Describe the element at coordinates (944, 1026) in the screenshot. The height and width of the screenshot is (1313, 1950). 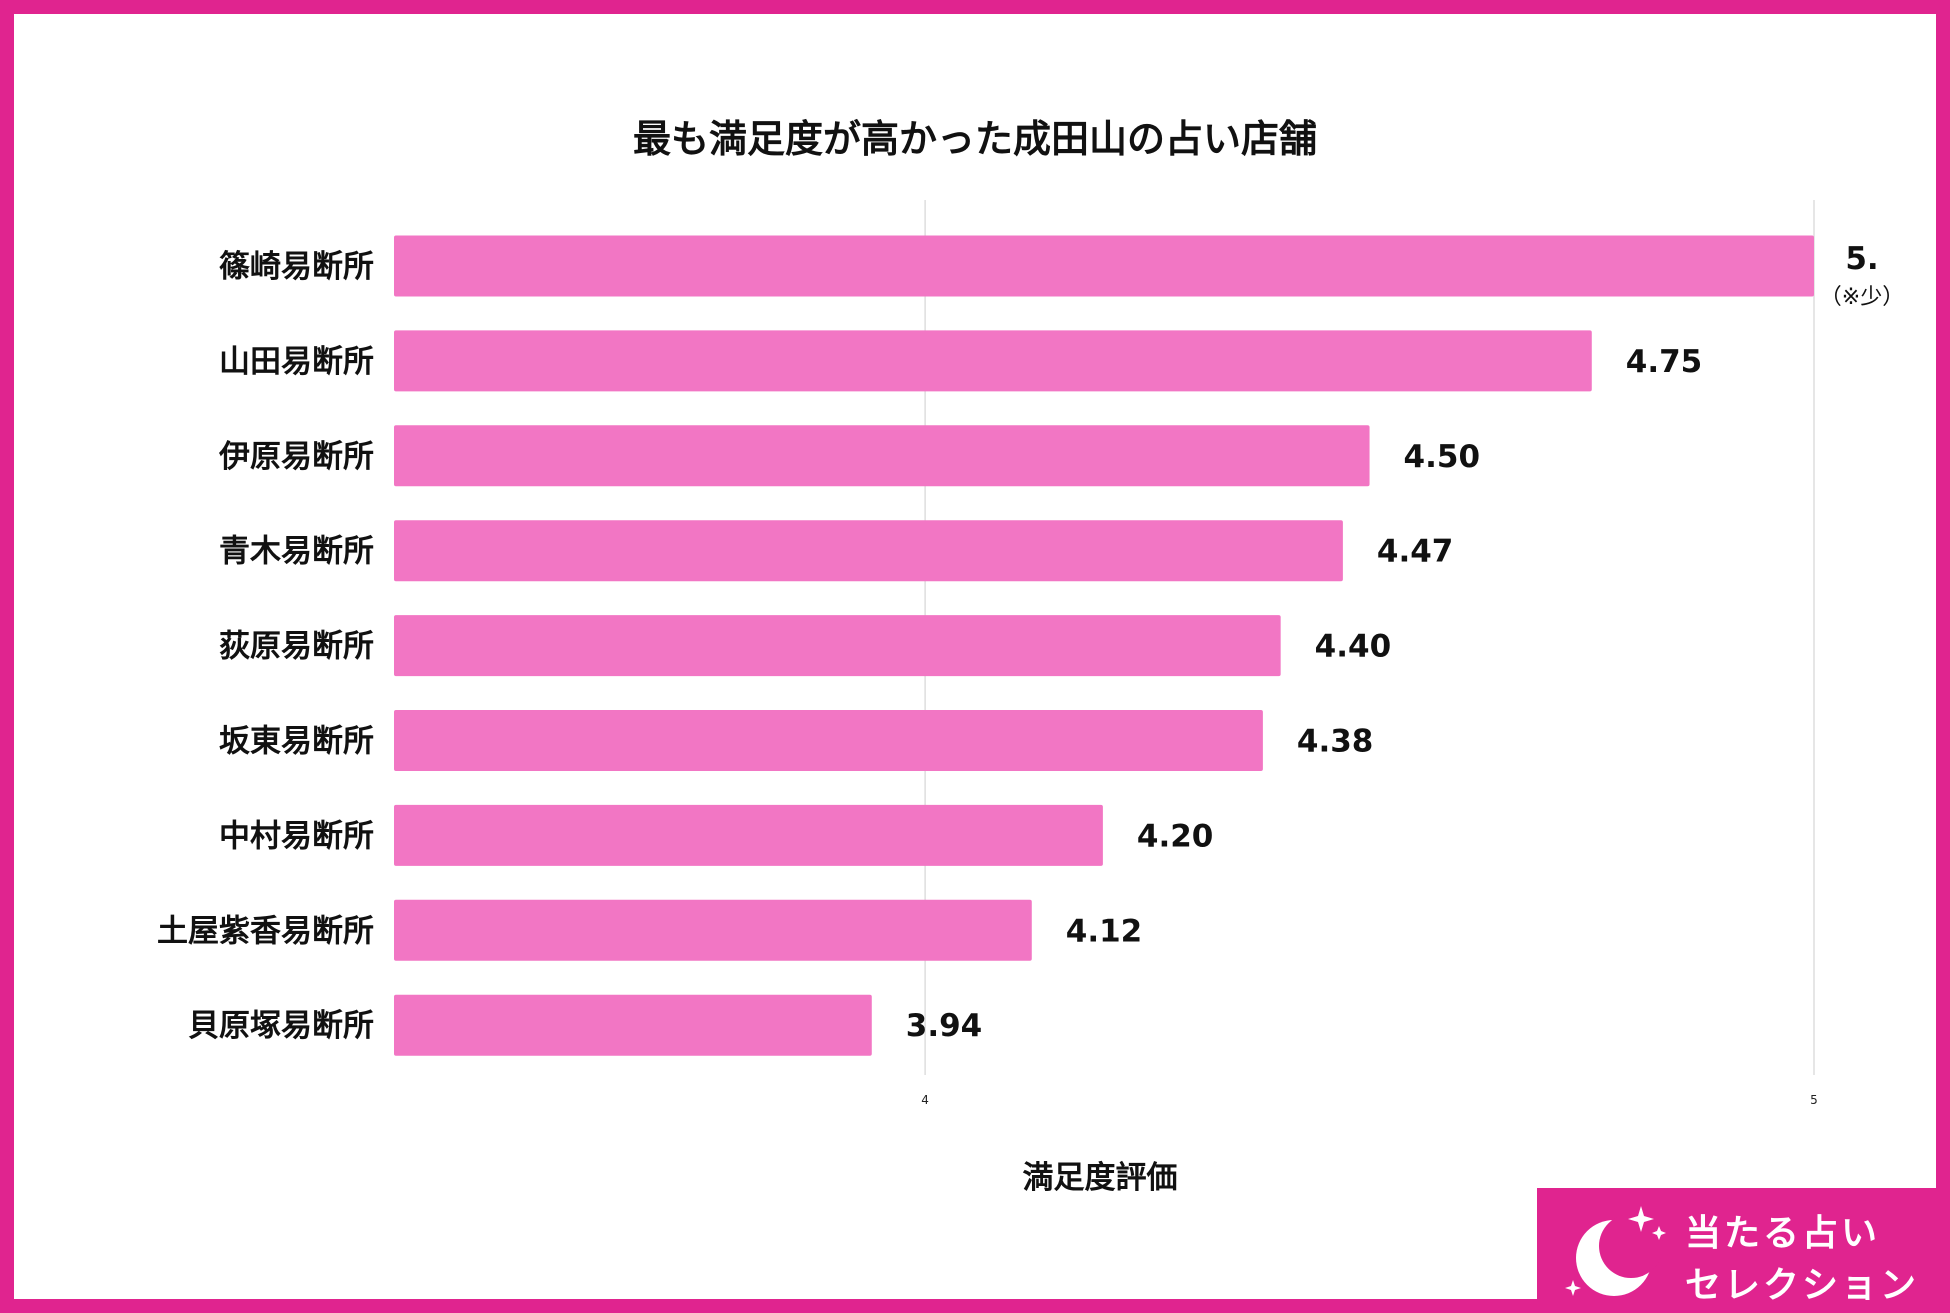
I see `value-label: 3.94` at that location.